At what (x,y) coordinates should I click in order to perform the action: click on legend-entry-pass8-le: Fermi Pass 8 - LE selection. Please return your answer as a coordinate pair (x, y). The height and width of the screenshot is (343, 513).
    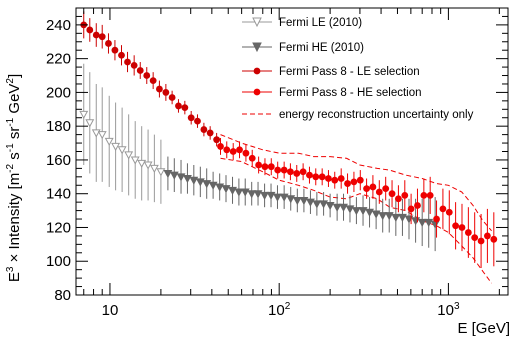
    Looking at the image, I should click on (331, 72).